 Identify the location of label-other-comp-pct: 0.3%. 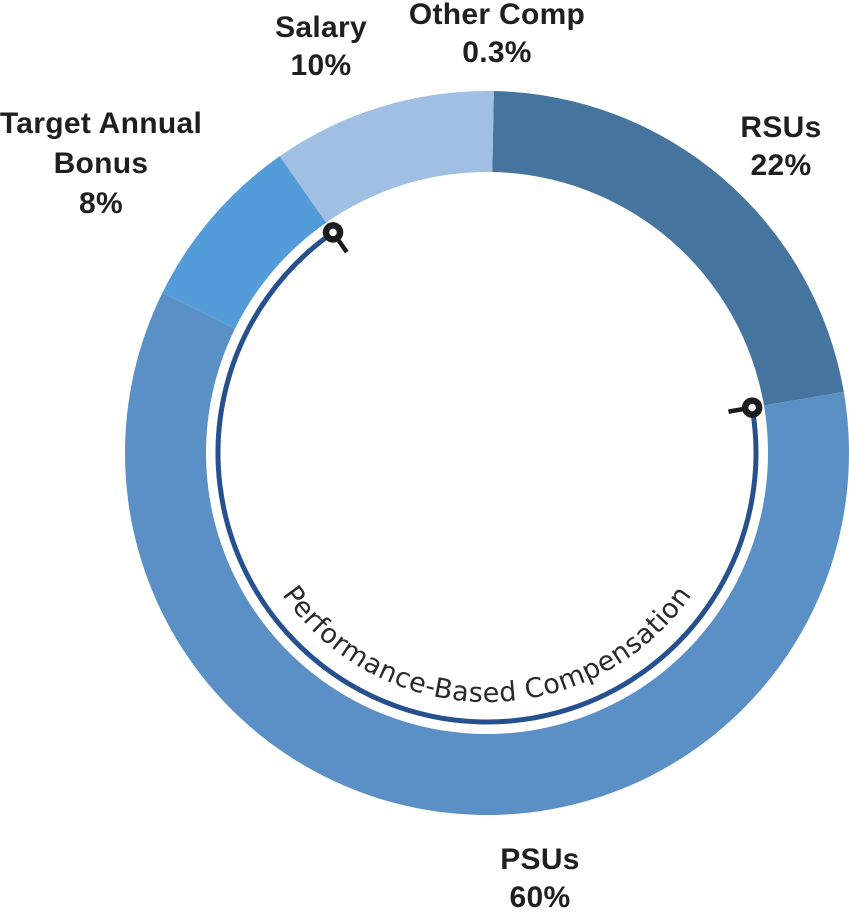
(497, 52).